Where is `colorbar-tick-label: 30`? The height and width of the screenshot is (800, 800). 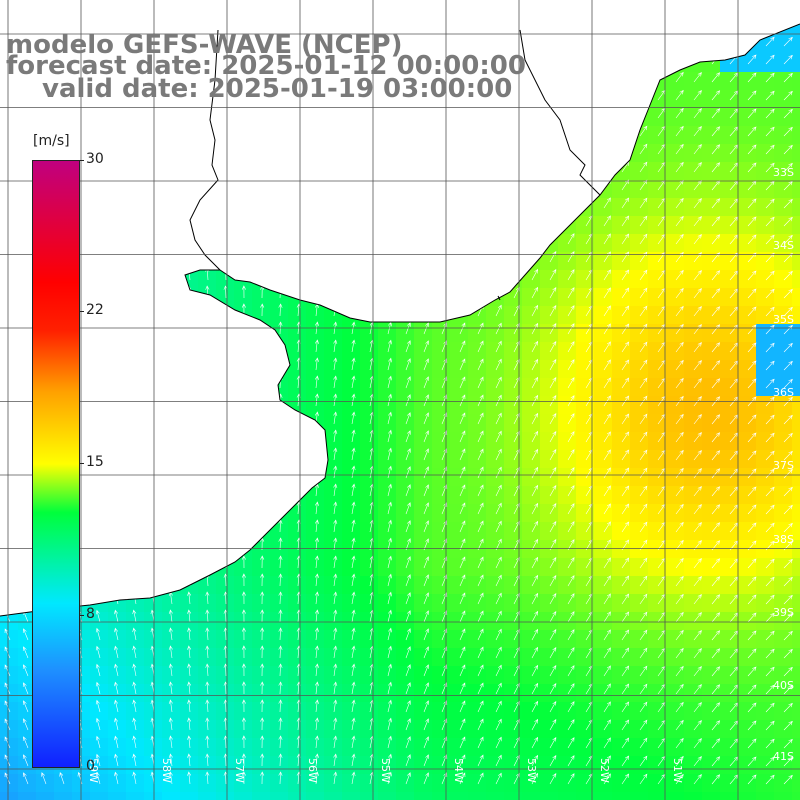 colorbar-tick-label: 30 is located at coordinates (95, 159).